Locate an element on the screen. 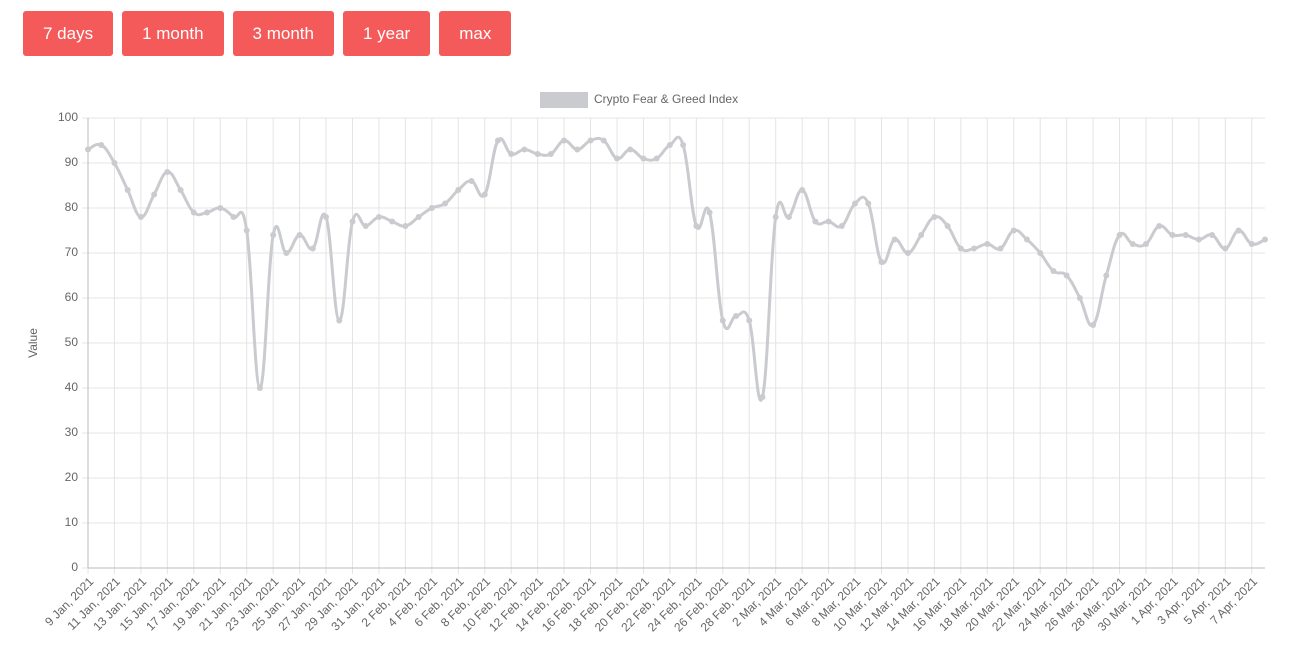 The image size is (1297, 652). legend-swatch is located at coordinates (564, 100).